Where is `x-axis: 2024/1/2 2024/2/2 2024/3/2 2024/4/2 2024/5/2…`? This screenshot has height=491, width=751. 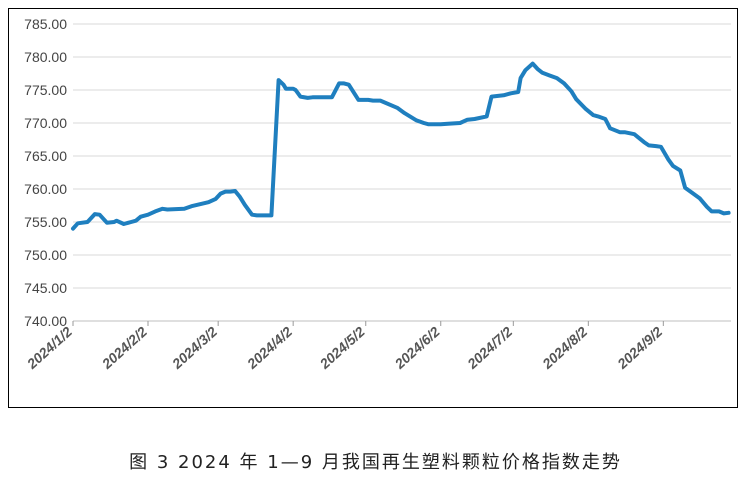
x-axis: 2024/1/2 2024/2/2 2024/3/2 2024/4/2 2024/5/2… is located at coordinates (377, 346).